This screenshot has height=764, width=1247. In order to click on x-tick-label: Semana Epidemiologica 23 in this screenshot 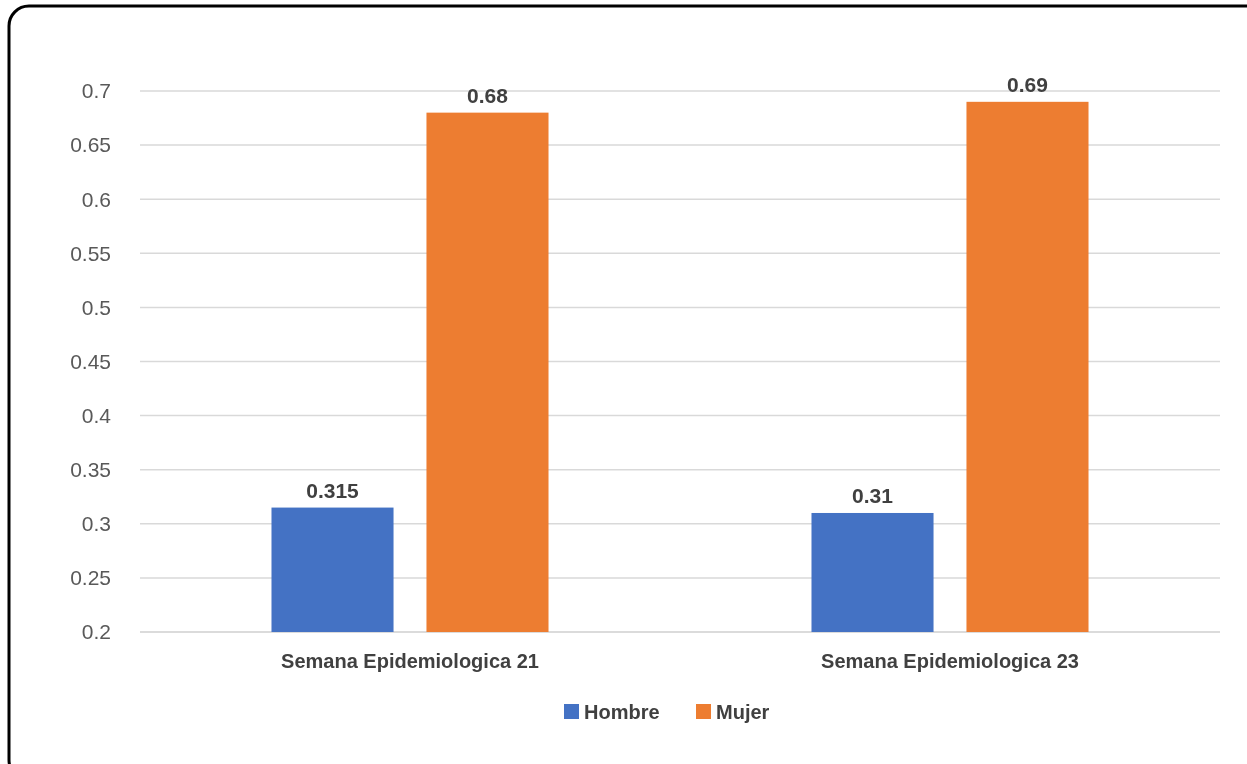, I will do `click(950, 661)`.